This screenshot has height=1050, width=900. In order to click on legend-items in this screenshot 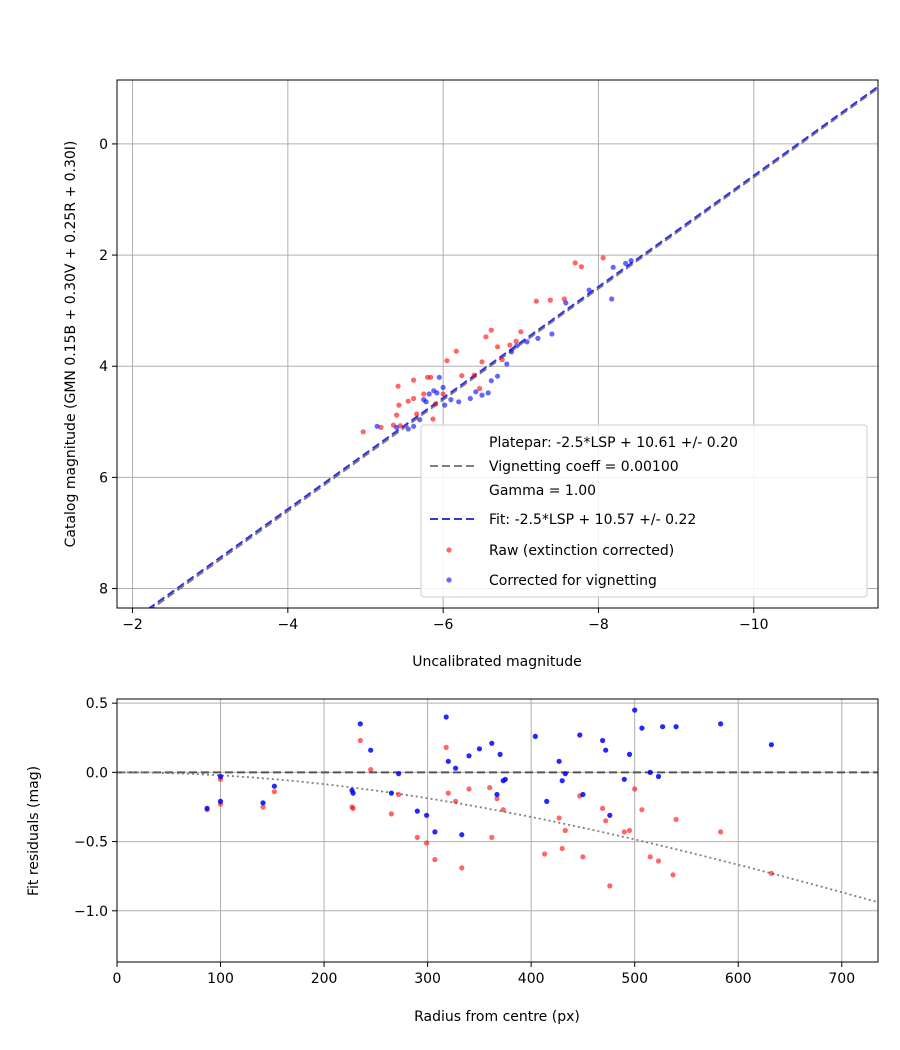, I will do `click(454, 524)`.